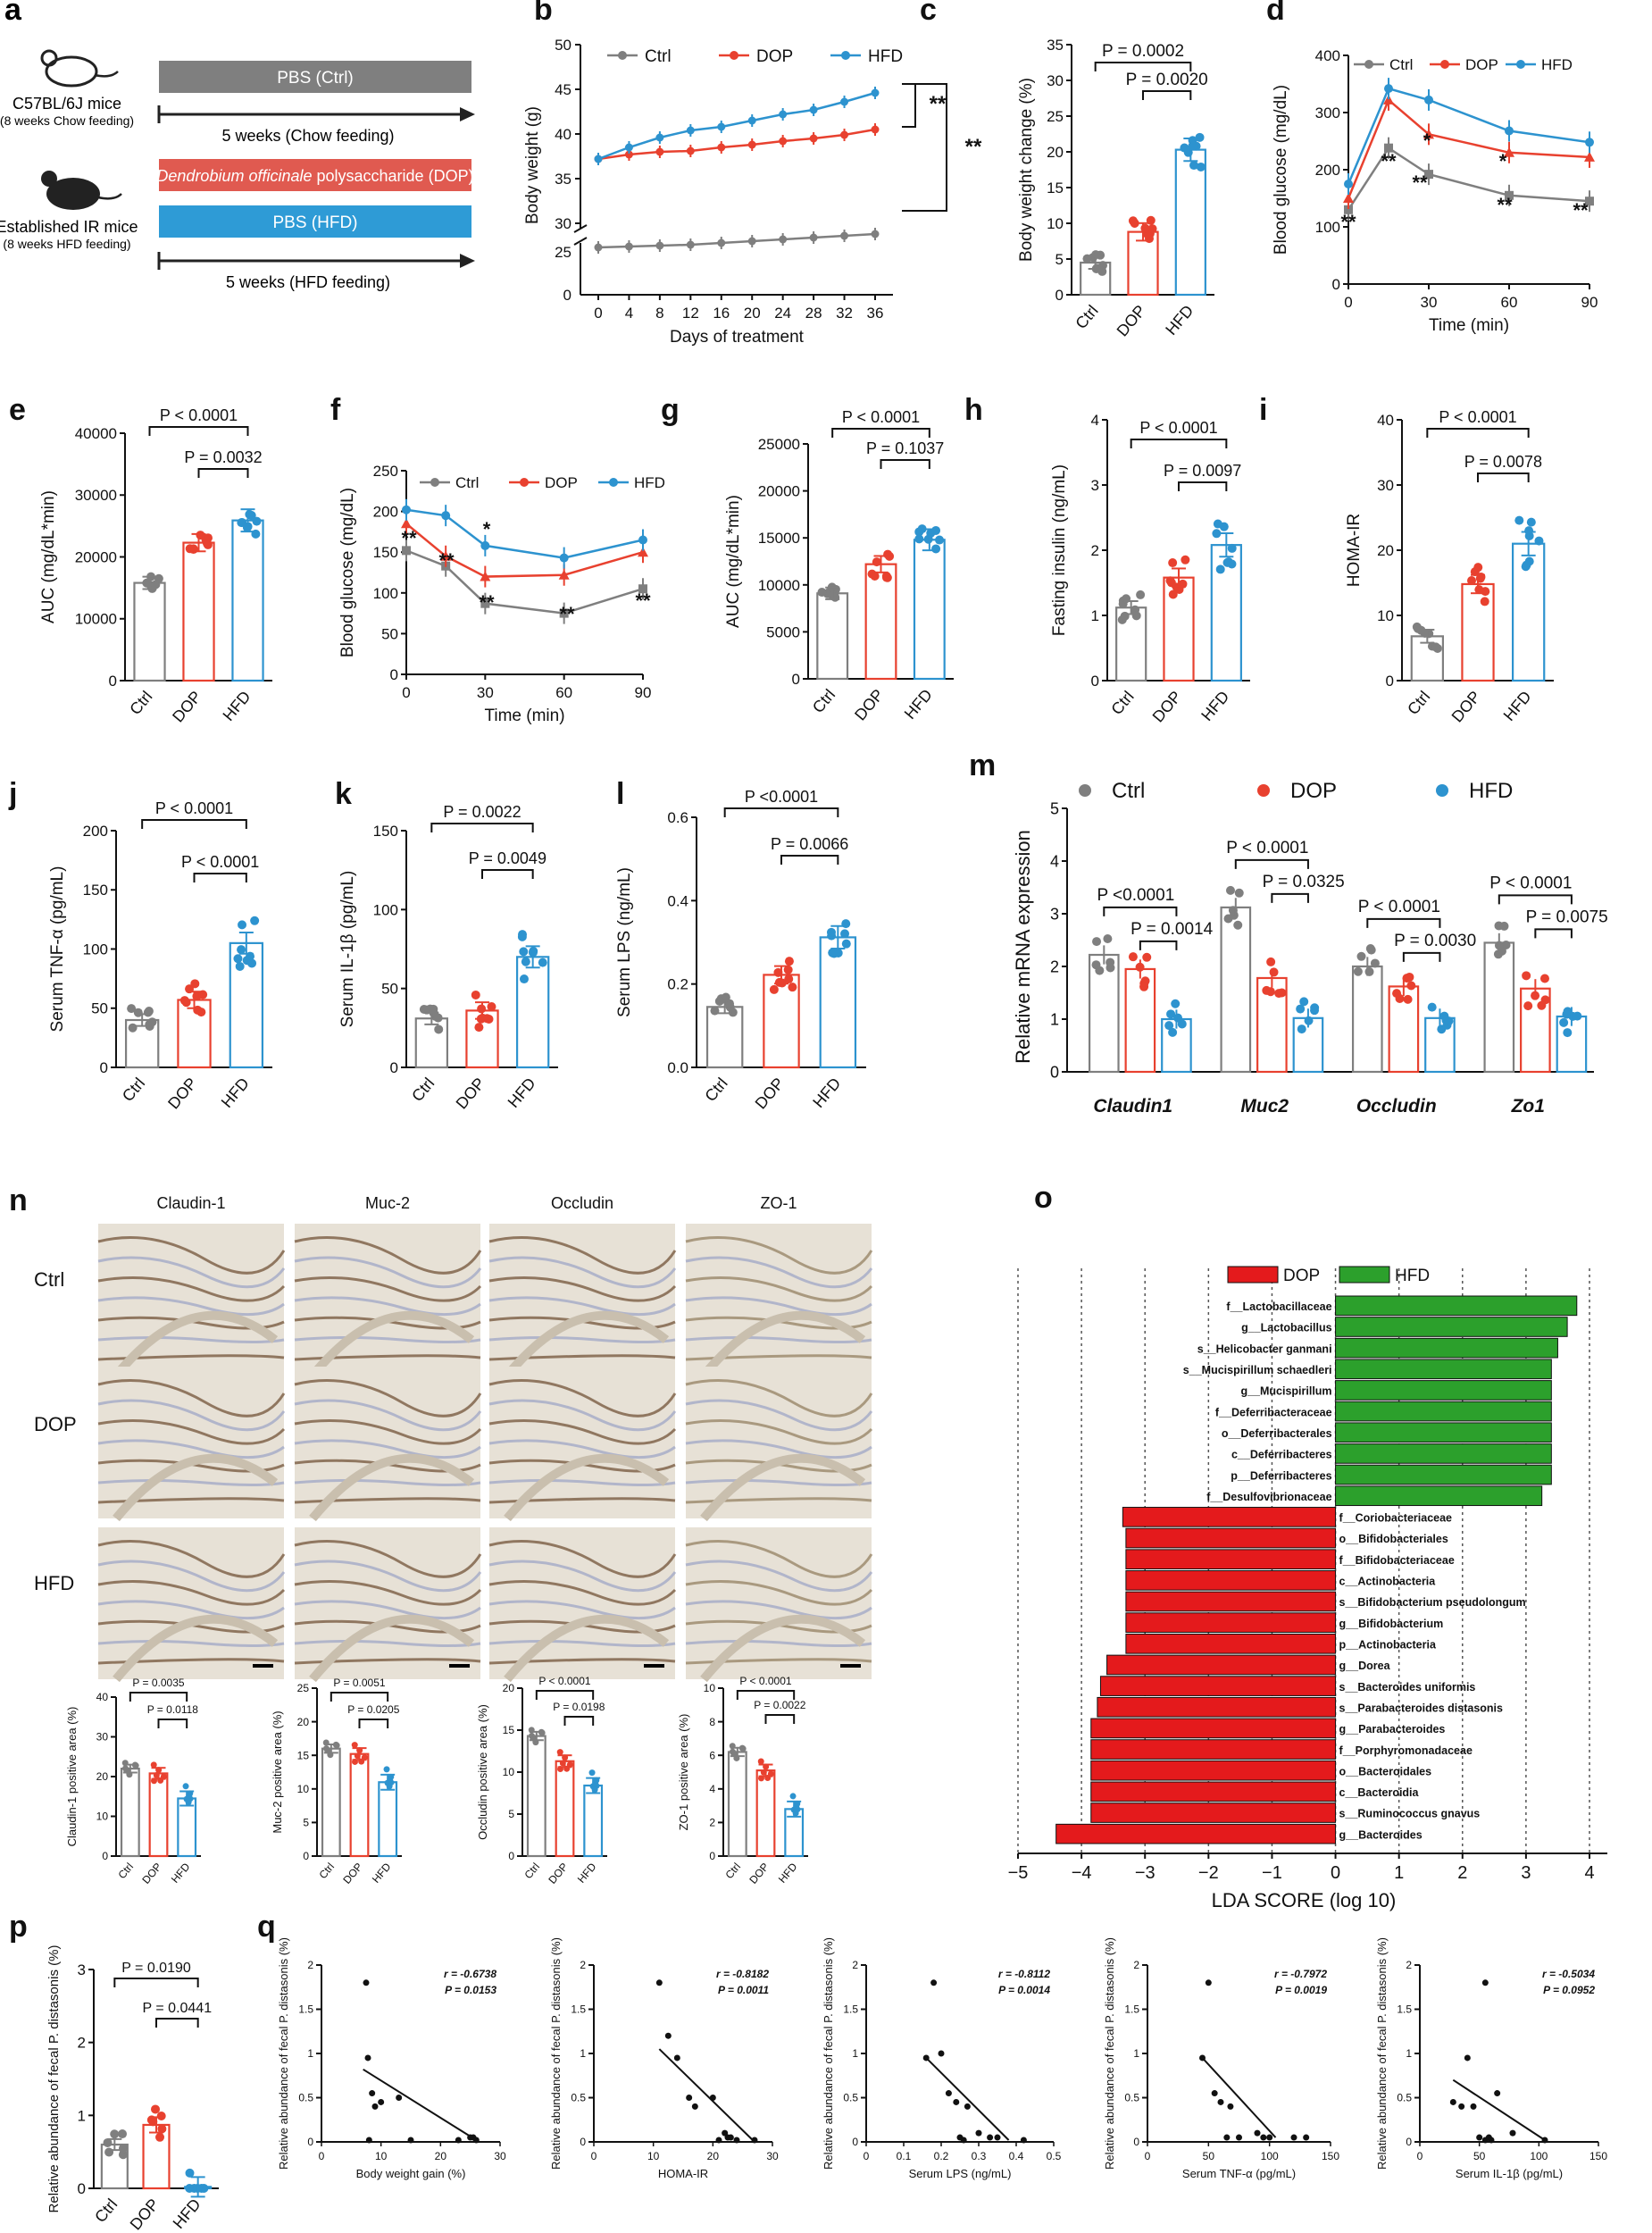 This screenshot has width=1652, height=2233. I want to click on x-axis-label: Time (min), so click(524, 716).